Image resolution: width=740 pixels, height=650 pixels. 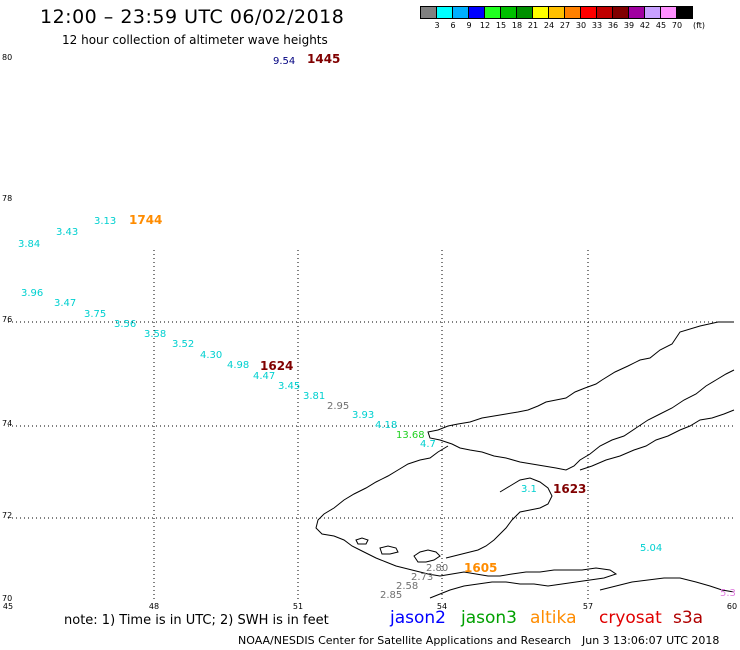 What do you see at coordinates (651, 548) in the screenshot?
I see `obs-value: 5.04` at bounding box center [651, 548].